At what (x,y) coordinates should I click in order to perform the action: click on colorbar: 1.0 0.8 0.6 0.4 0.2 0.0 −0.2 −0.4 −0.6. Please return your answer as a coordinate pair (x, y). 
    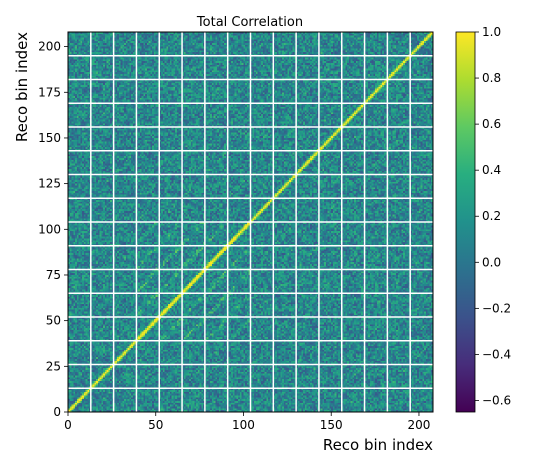
    Looking at the image, I should click on (483, 219).